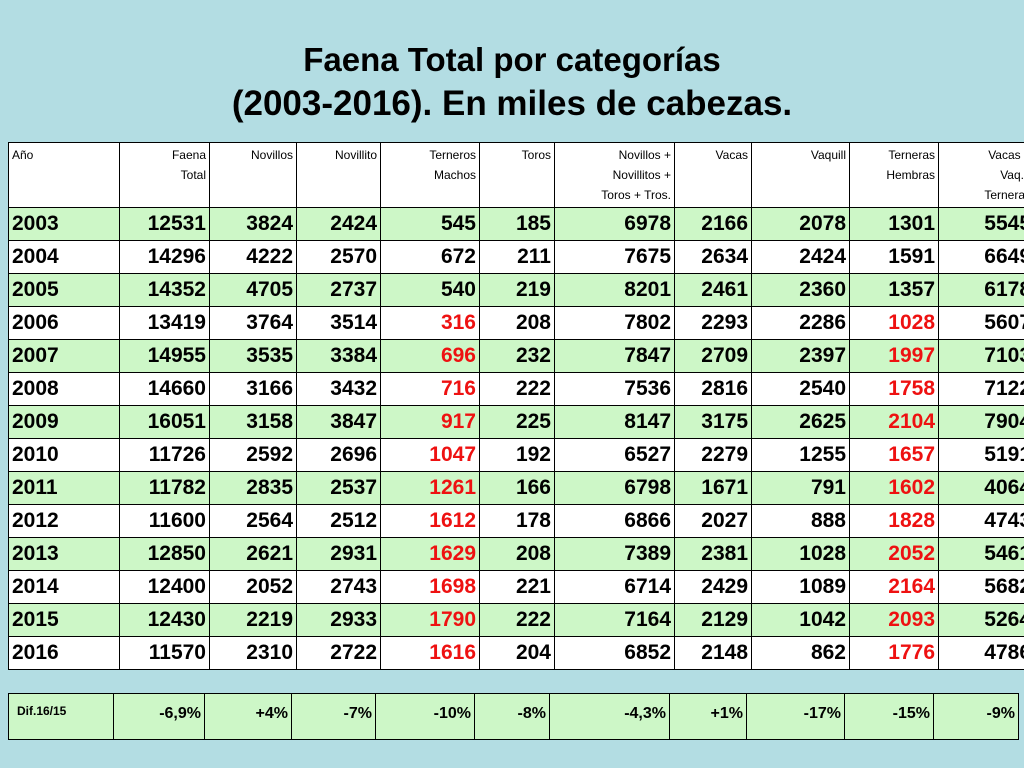  I want to click on value-cell: 14352, so click(164, 290).